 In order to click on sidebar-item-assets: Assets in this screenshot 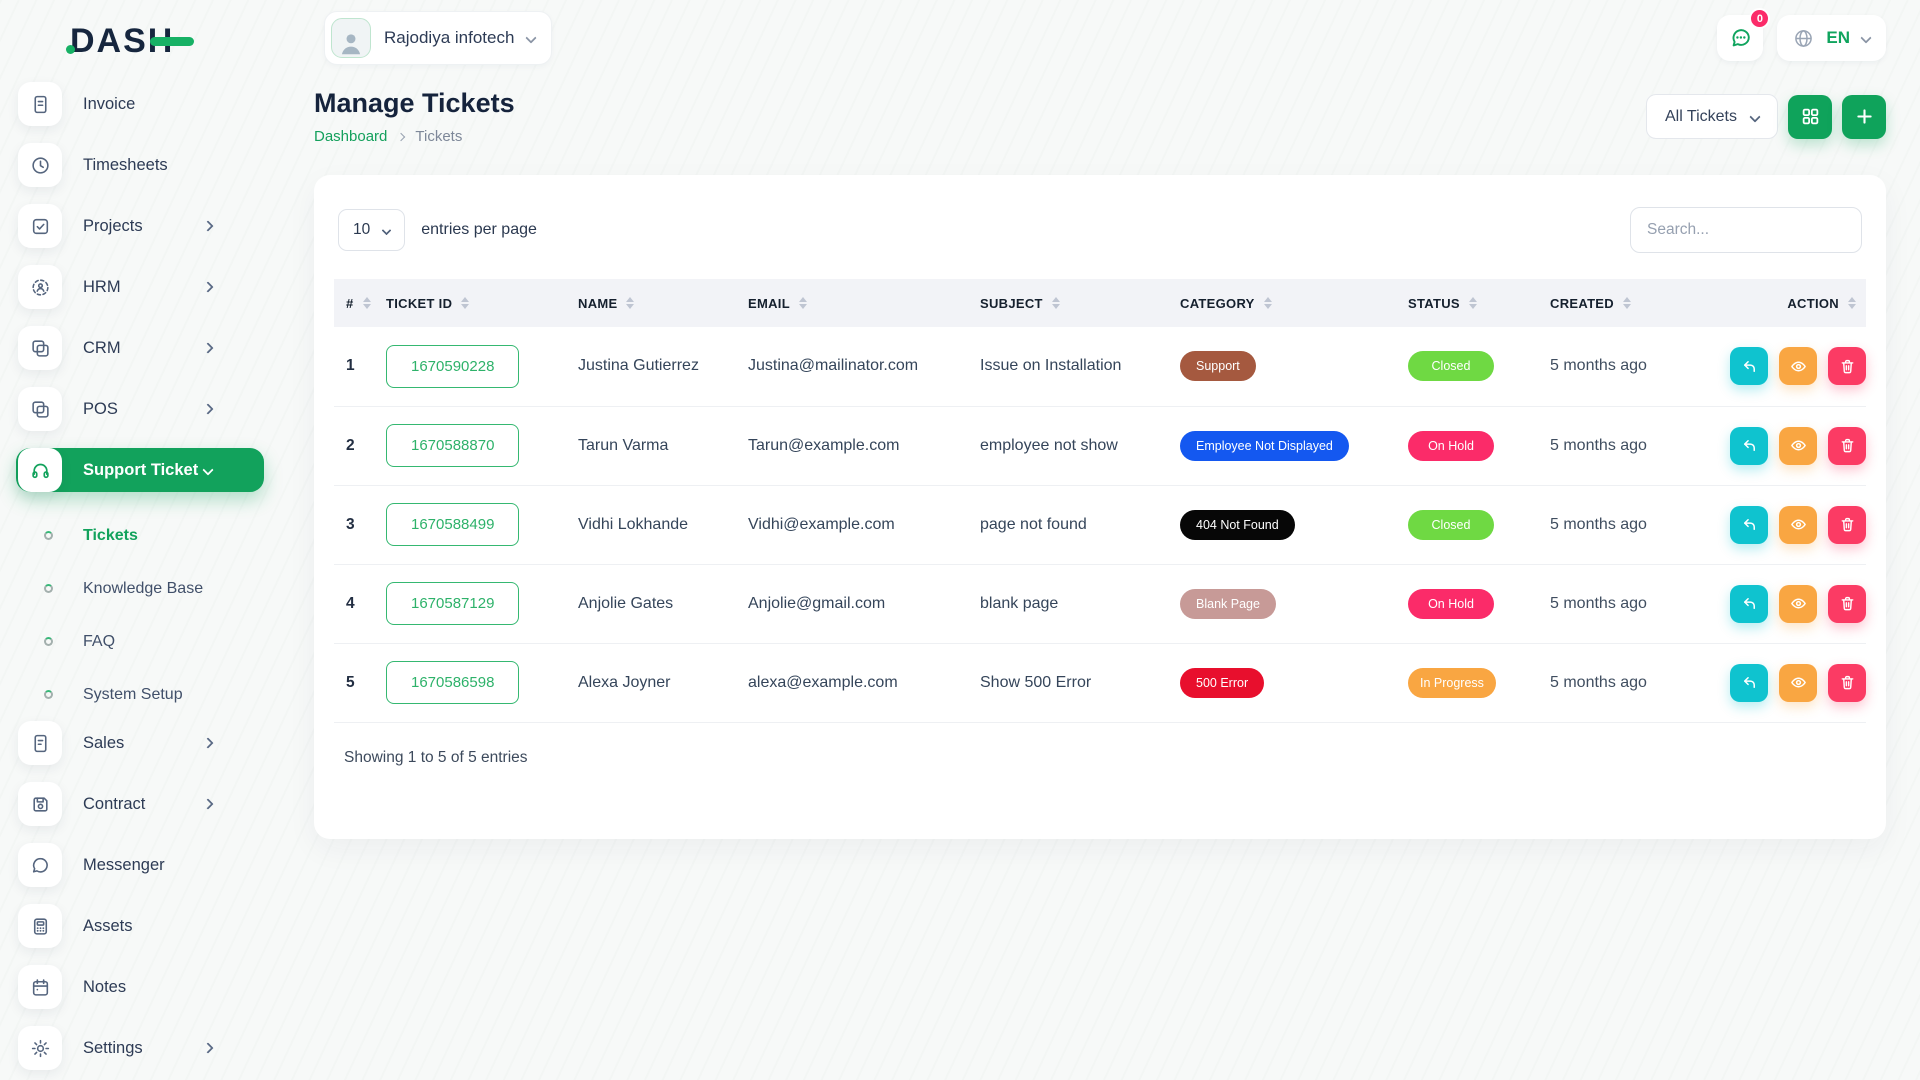, I will do `click(140, 926)`.